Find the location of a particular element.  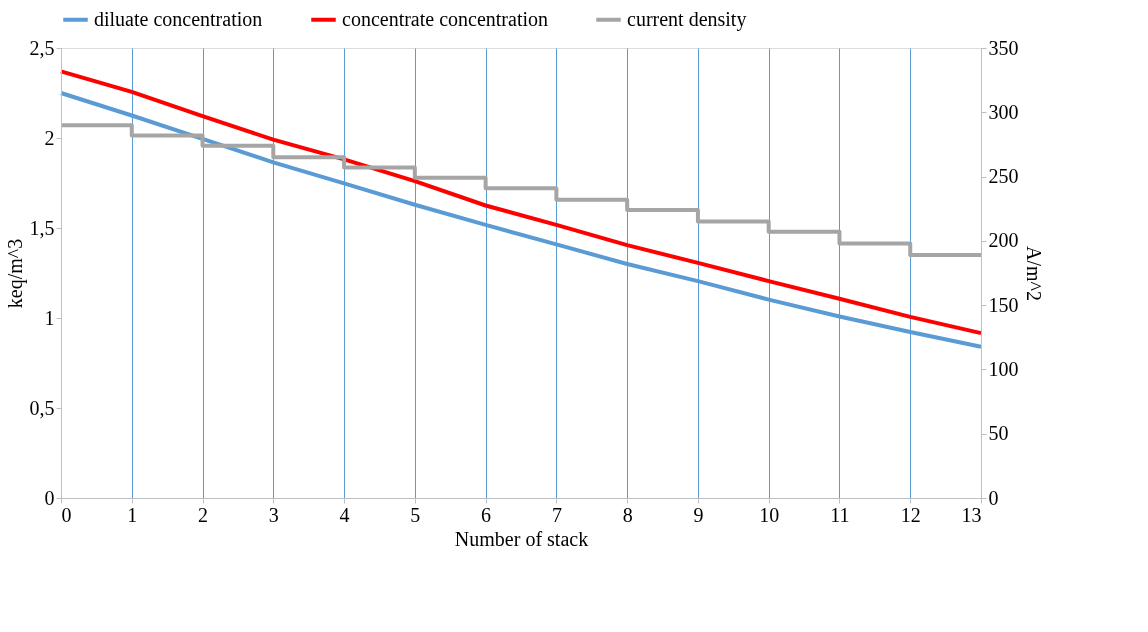

x-tick-label: 3 is located at coordinates (273, 514).